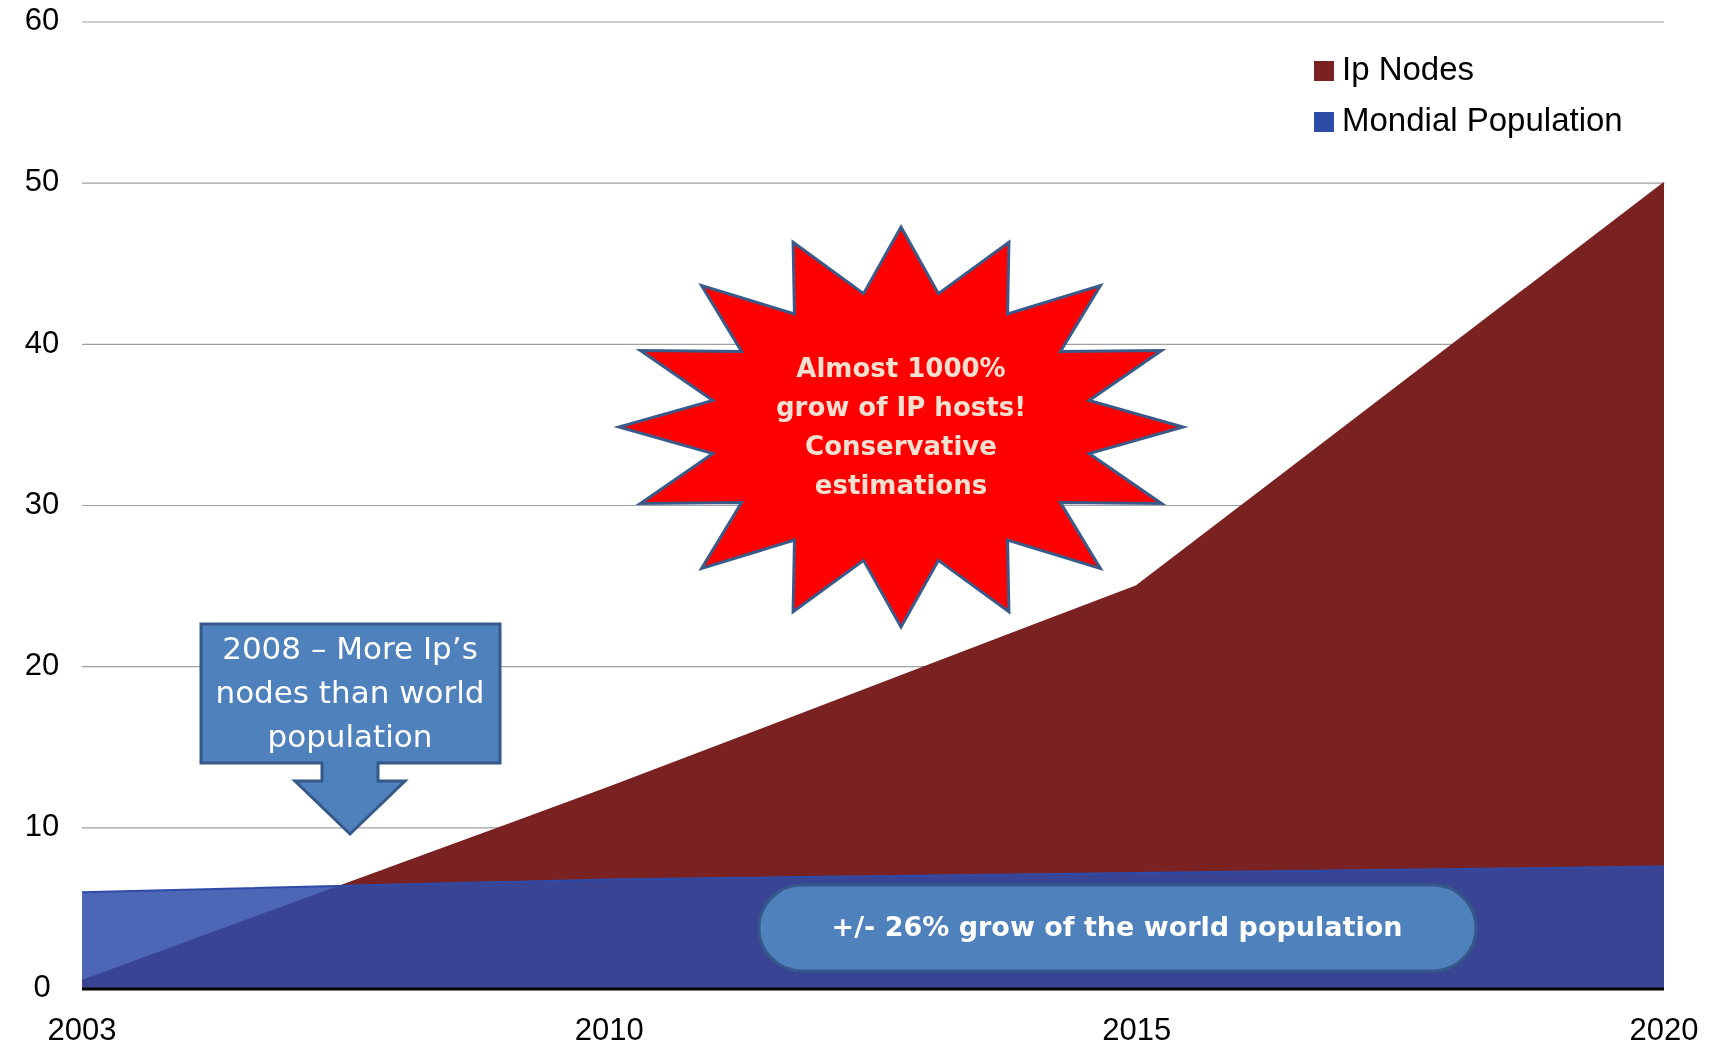 This screenshot has height=1057, width=1717. I want to click on x-tick-label: 2010, so click(609, 1029).